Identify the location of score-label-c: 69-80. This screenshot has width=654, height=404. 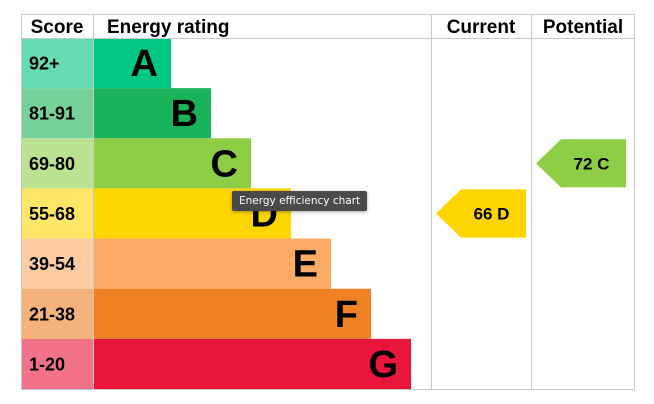
(52, 164).